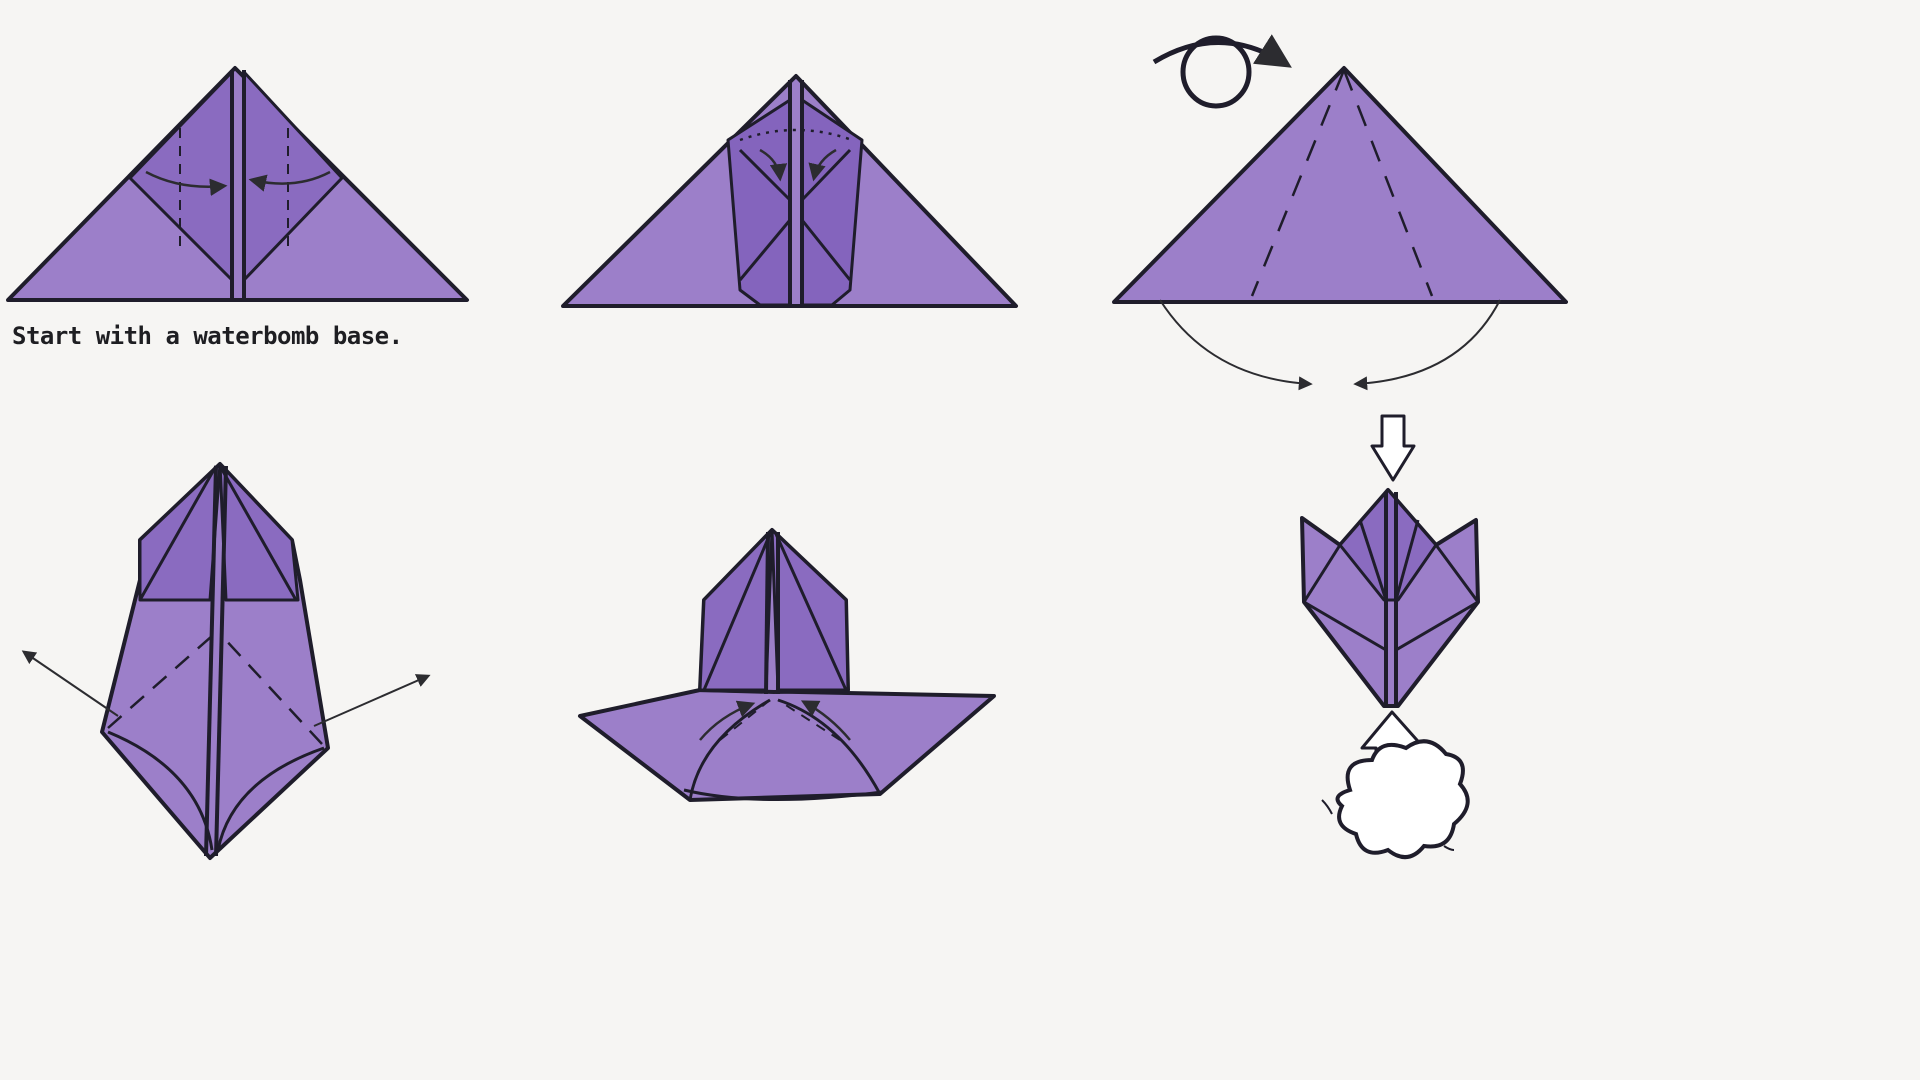  Describe the element at coordinates (1395, 799) in the screenshot. I see `blow-puff-icon` at that location.